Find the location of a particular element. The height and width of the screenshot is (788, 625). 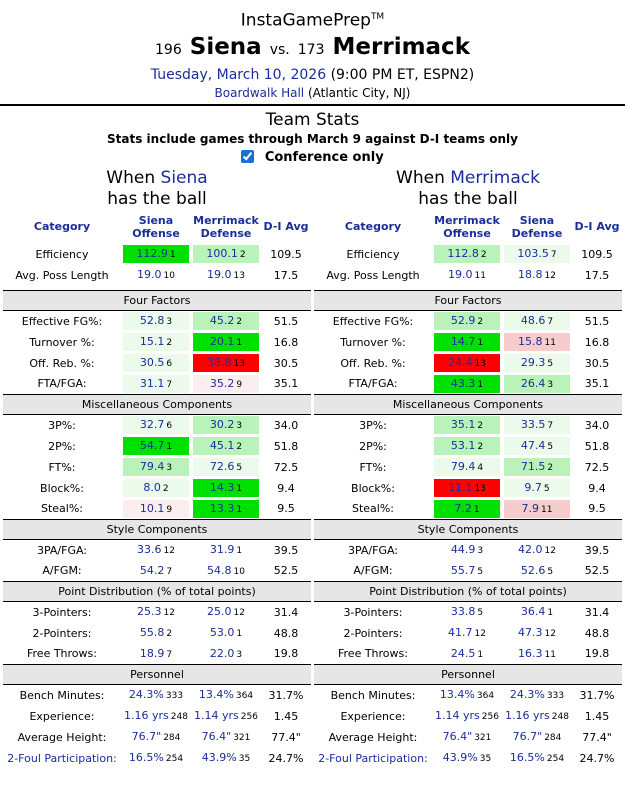

stat-value: 76.4" is located at coordinates (216, 737).